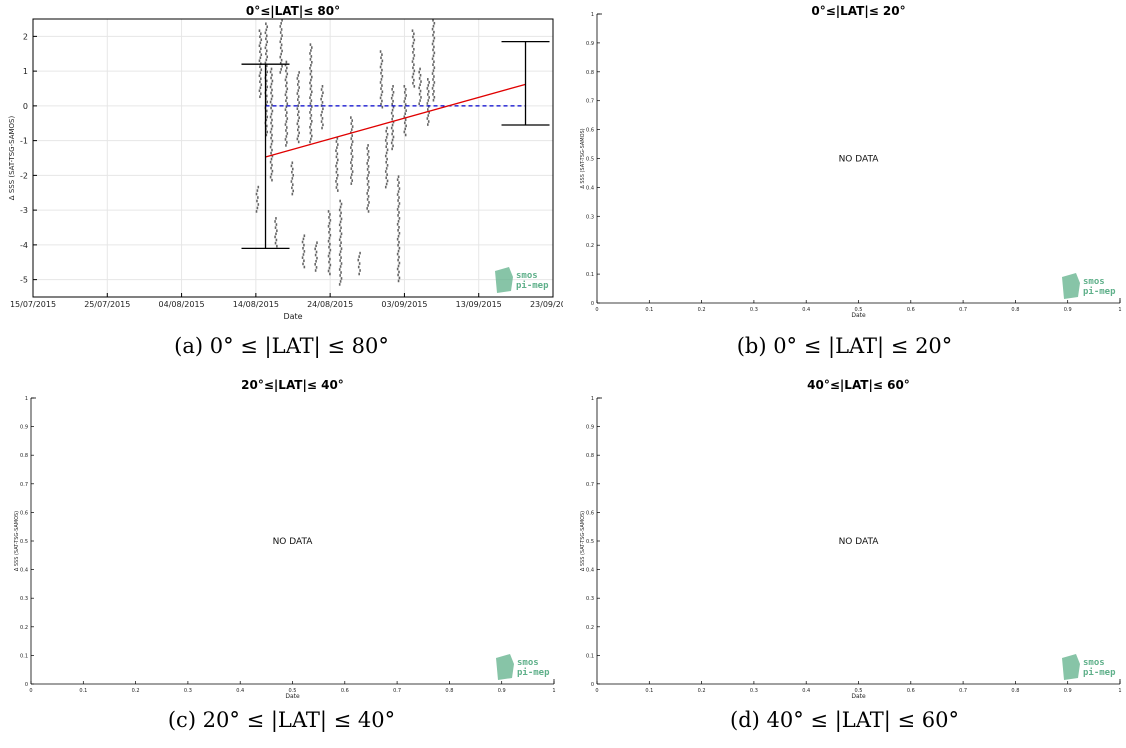 This screenshot has height=748, width=1126. Describe the element at coordinates (590, 656) in the screenshot. I see `y-tick-label: 0.1` at that location.